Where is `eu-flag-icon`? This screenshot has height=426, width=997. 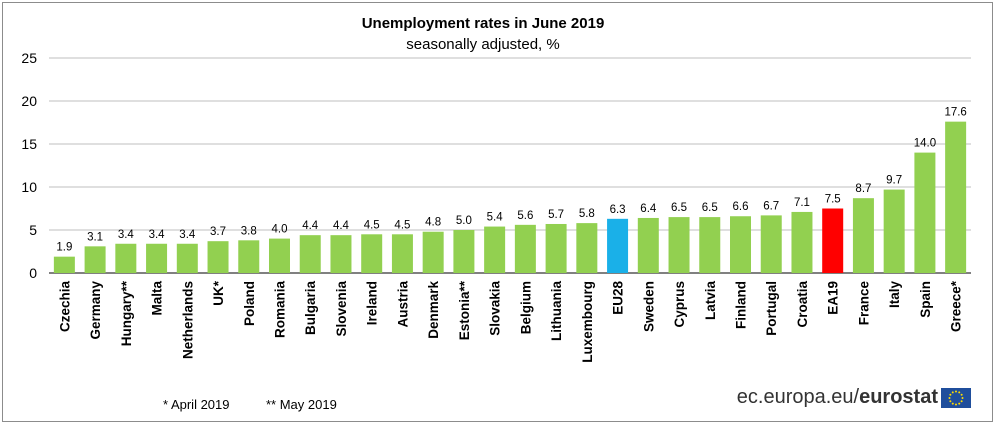
eu-flag-icon is located at coordinates (956, 398).